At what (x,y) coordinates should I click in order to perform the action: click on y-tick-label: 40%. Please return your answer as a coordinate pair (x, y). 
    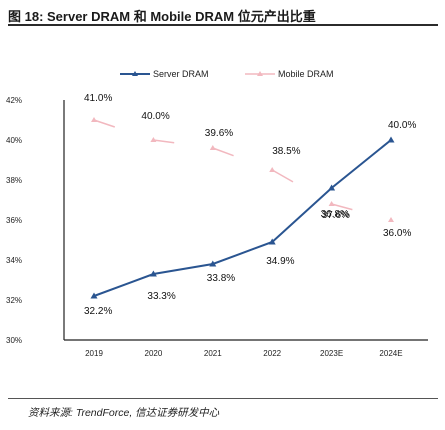
    Looking at the image, I should click on (14, 140).